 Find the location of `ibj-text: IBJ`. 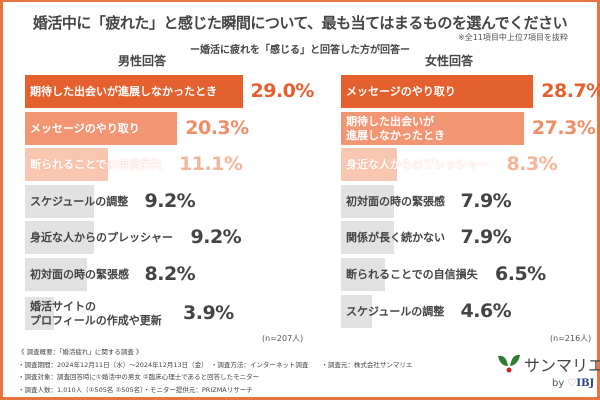

ibj-text: IBJ is located at coordinates (585, 383).